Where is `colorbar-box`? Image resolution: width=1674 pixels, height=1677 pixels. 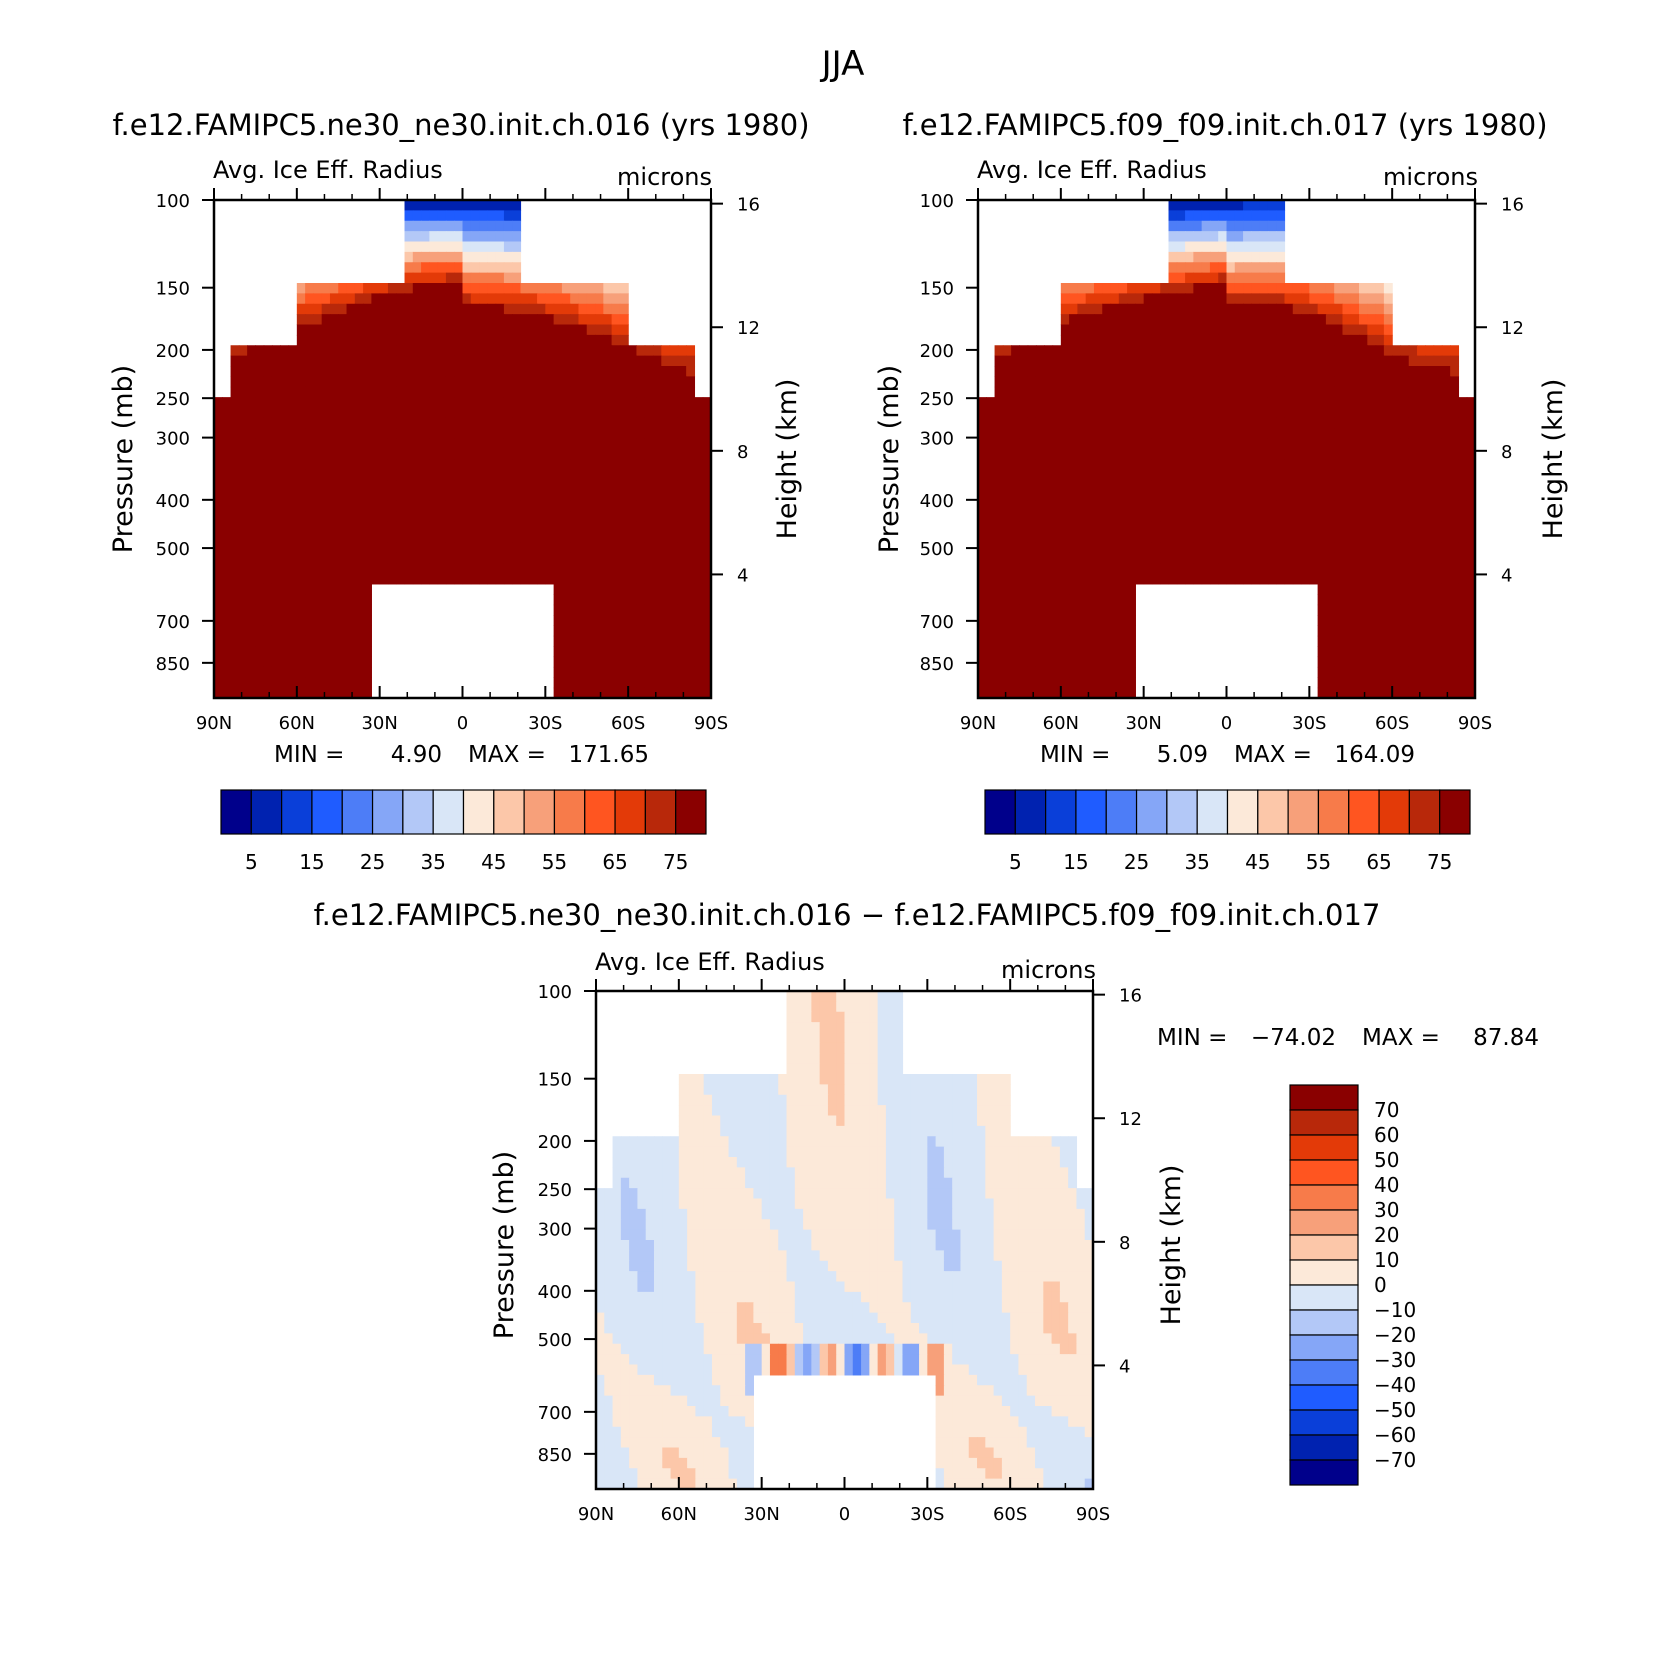 colorbar-box is located at coordinates (236, 812).